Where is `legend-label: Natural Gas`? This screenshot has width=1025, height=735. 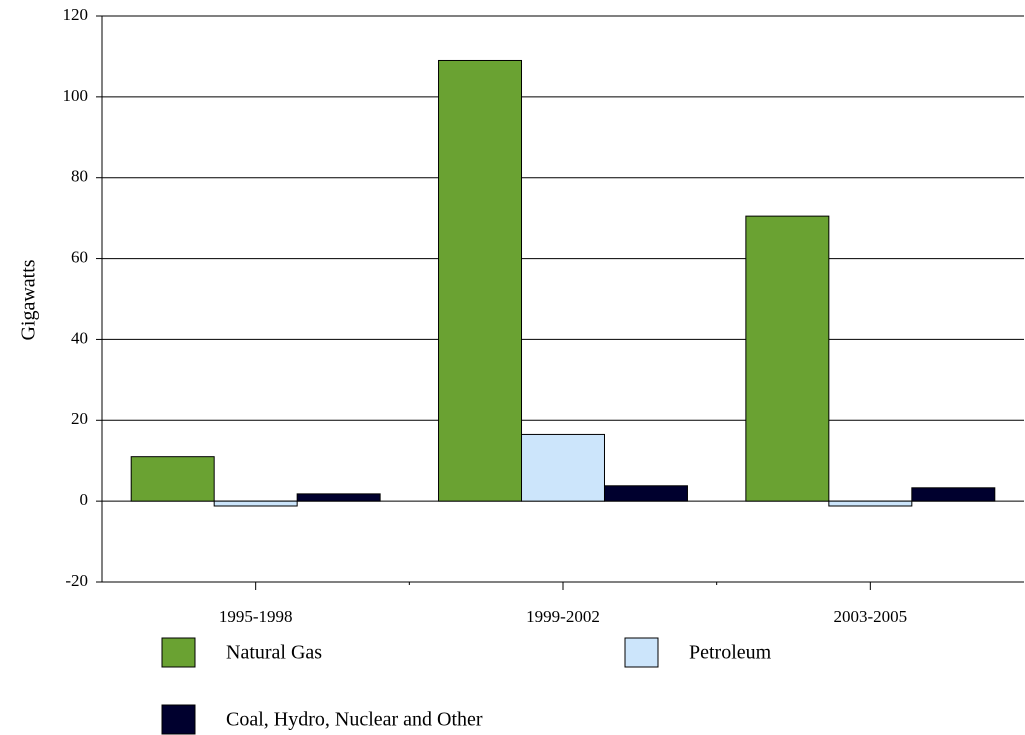 legend-label: Natural Gas is located at coordinates (274, 653).